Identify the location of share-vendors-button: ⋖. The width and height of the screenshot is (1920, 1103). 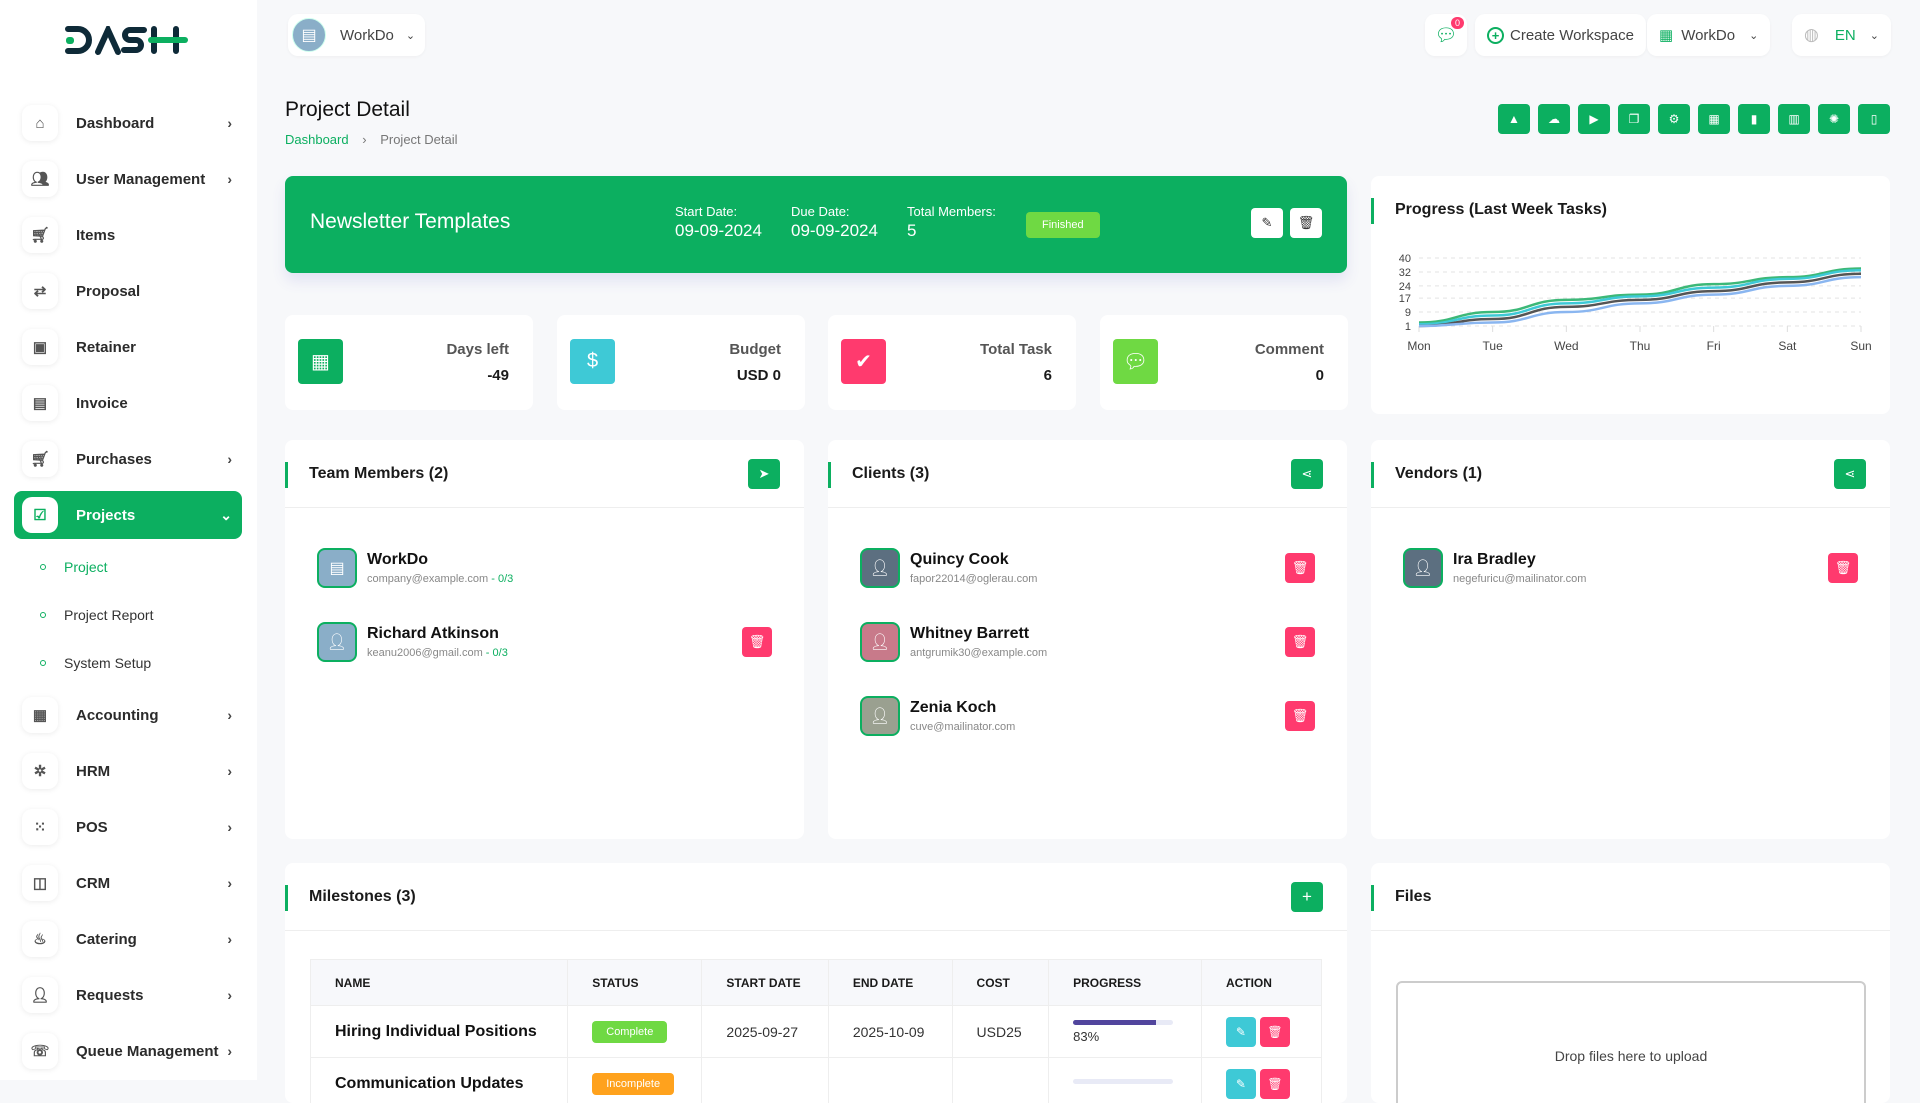
(1850, 474).